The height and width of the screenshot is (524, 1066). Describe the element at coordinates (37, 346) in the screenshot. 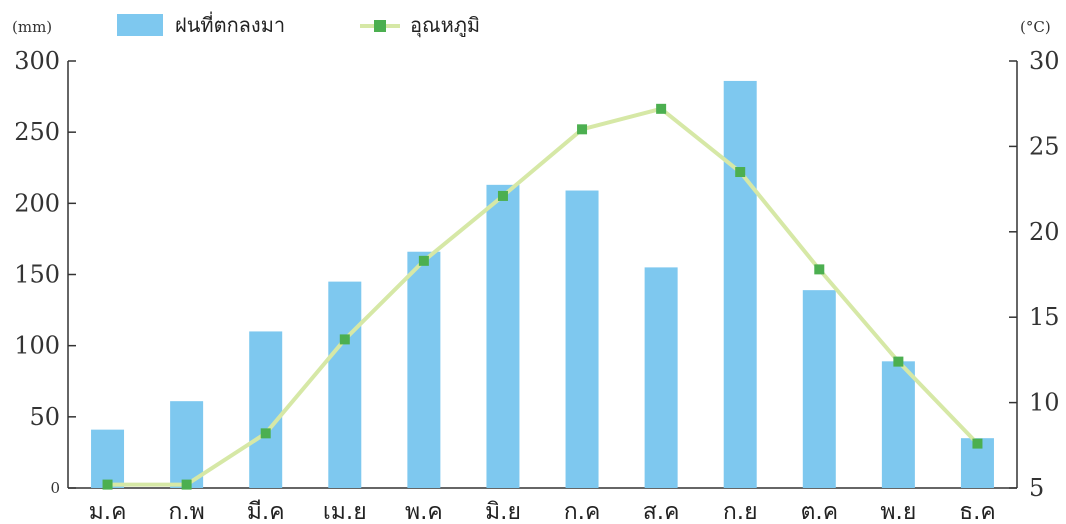

I see `y-left-tick-label: 100` at that location.